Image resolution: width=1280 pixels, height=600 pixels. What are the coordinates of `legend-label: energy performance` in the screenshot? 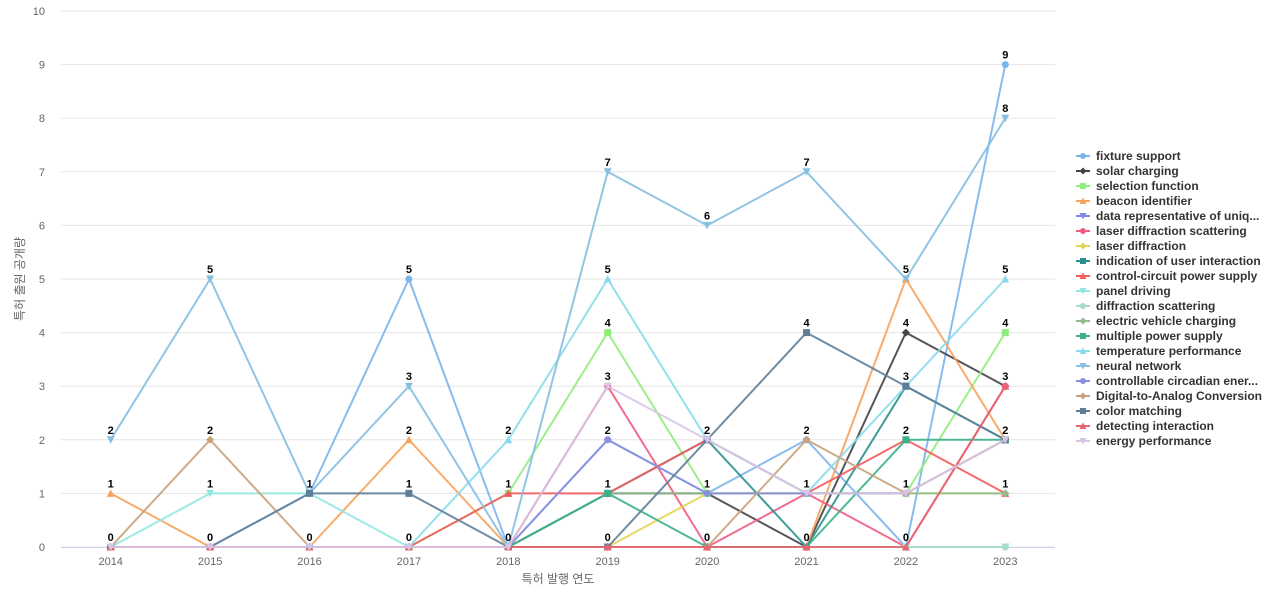 It's located at (1154, 441).